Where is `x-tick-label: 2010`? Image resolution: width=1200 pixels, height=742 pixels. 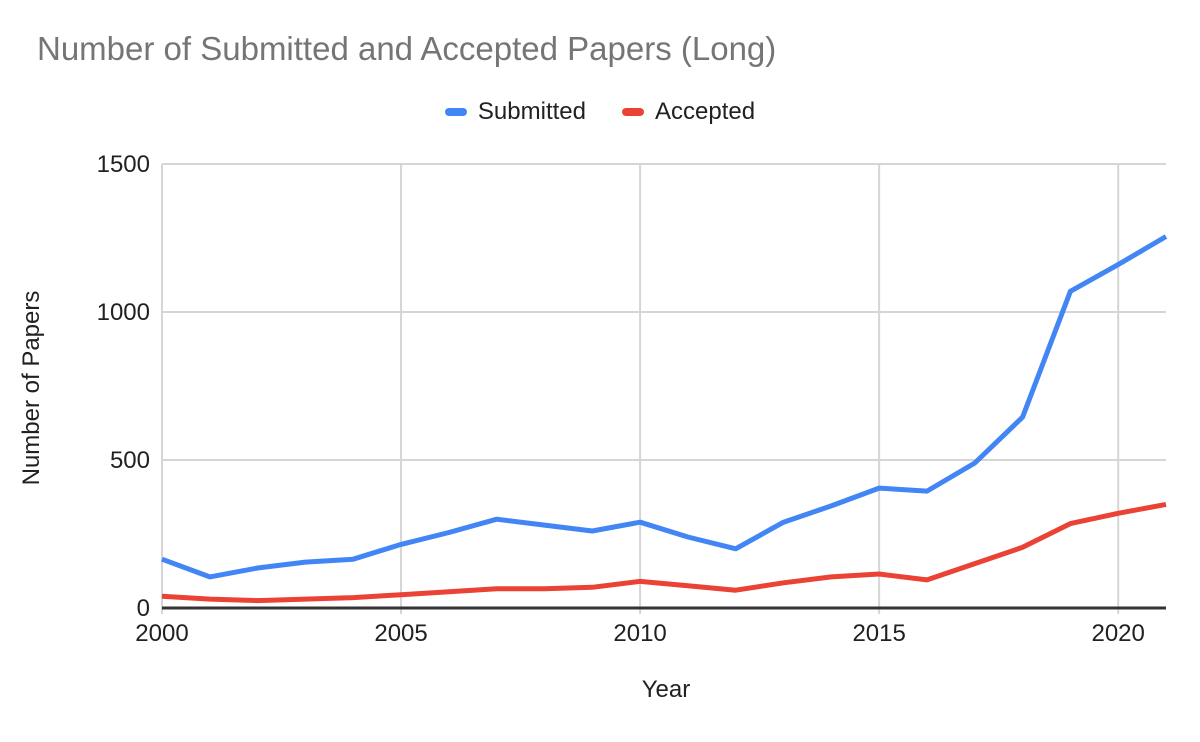
x-tick-label: 2010 is located at coordinates (639, 633).